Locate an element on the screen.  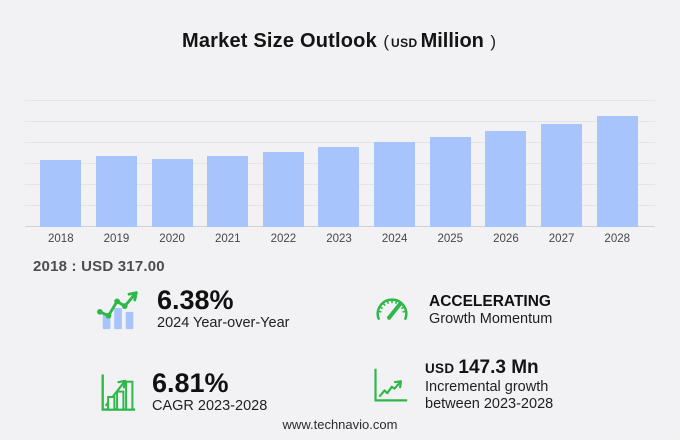
x-tick-label: 2025 is located at coordinates (450, 239).